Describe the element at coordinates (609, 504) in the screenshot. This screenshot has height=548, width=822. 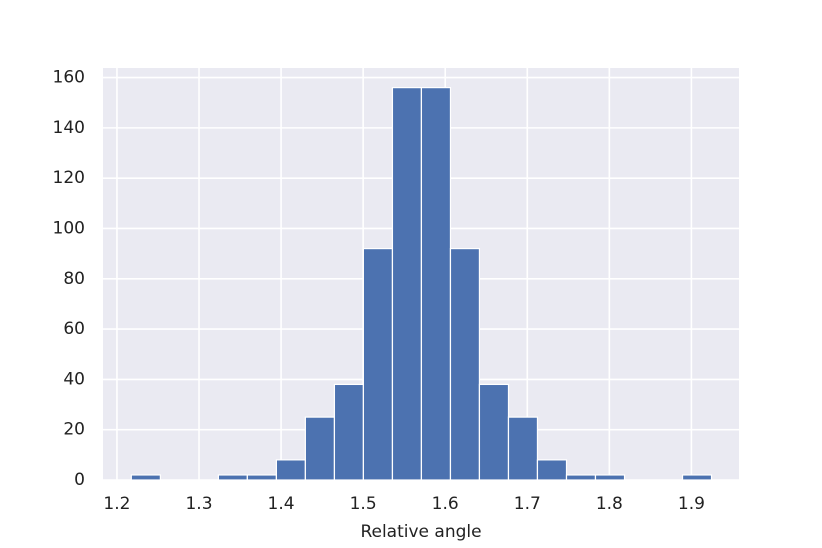
I see `x-tick-label: 1.8` at that location.